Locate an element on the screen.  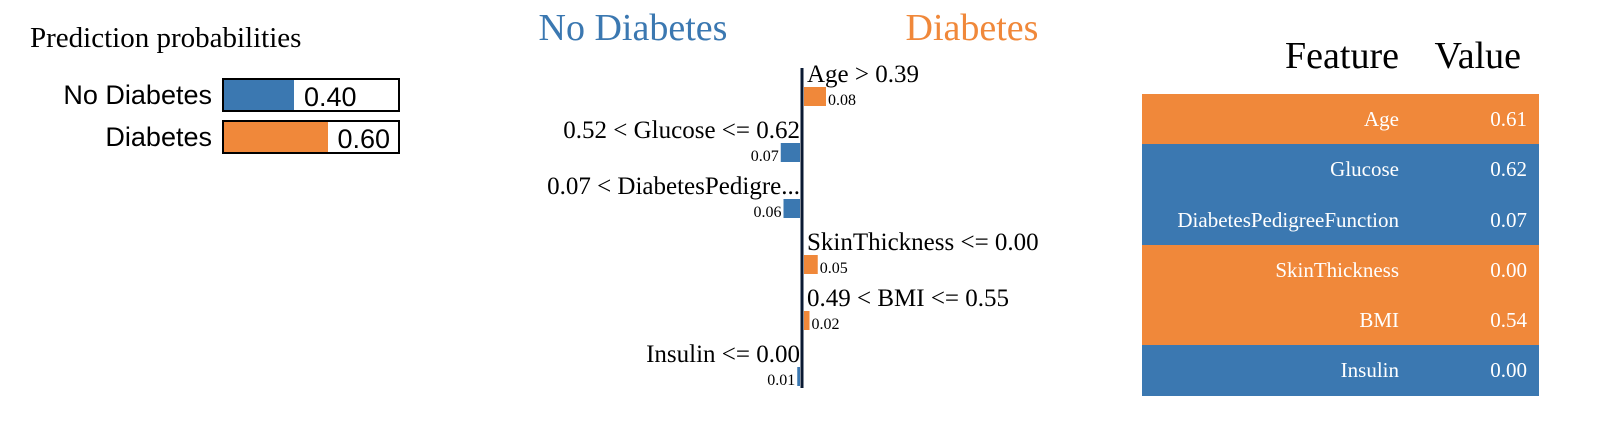
table-cell-value: 0.62 is located at coordinates (1508, 169).